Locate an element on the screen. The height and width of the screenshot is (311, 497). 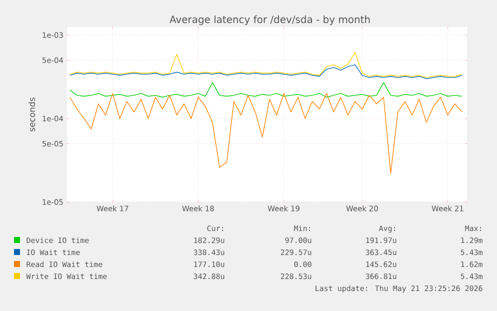
chart-title: Average latency for /dev/sda - by month is located at coordinates (270, 20).